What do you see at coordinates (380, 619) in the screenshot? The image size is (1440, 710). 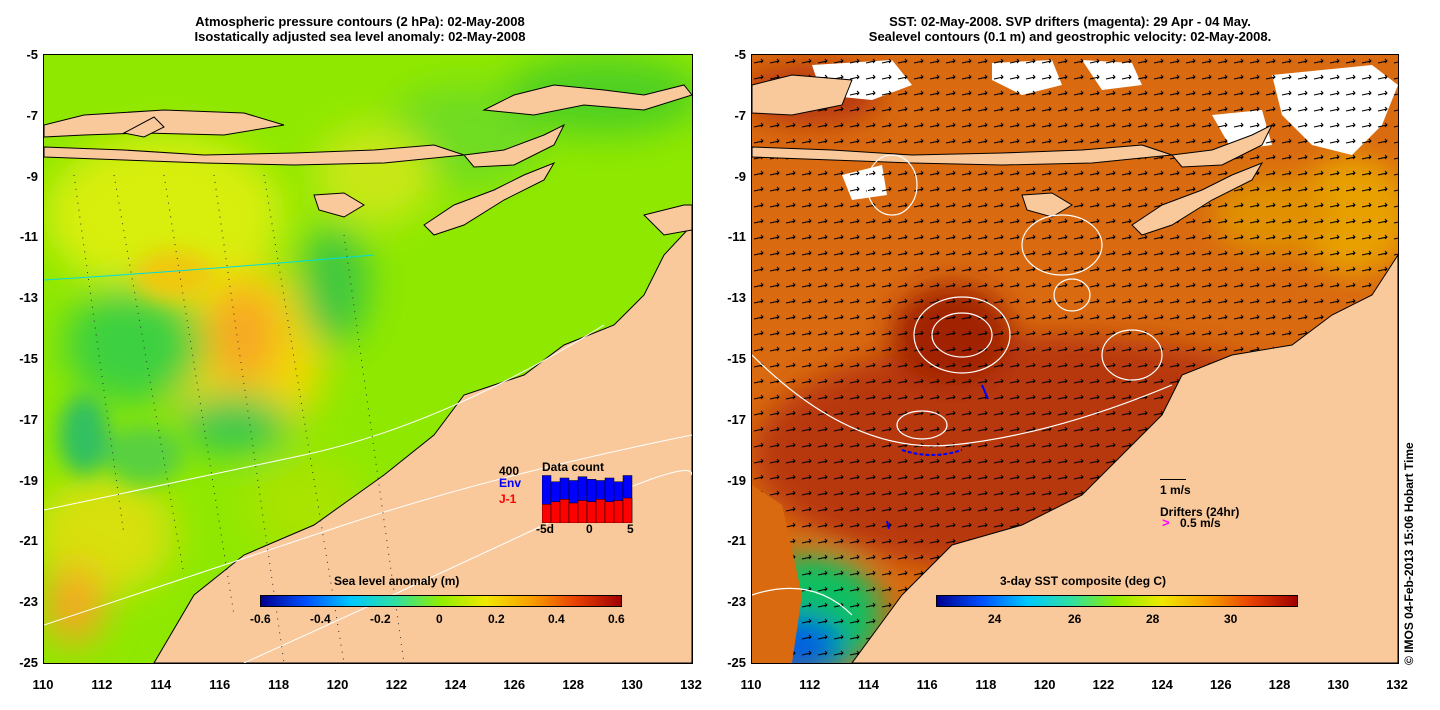 I see `sla-tick: -0.2` at bounding box center [380, 619].